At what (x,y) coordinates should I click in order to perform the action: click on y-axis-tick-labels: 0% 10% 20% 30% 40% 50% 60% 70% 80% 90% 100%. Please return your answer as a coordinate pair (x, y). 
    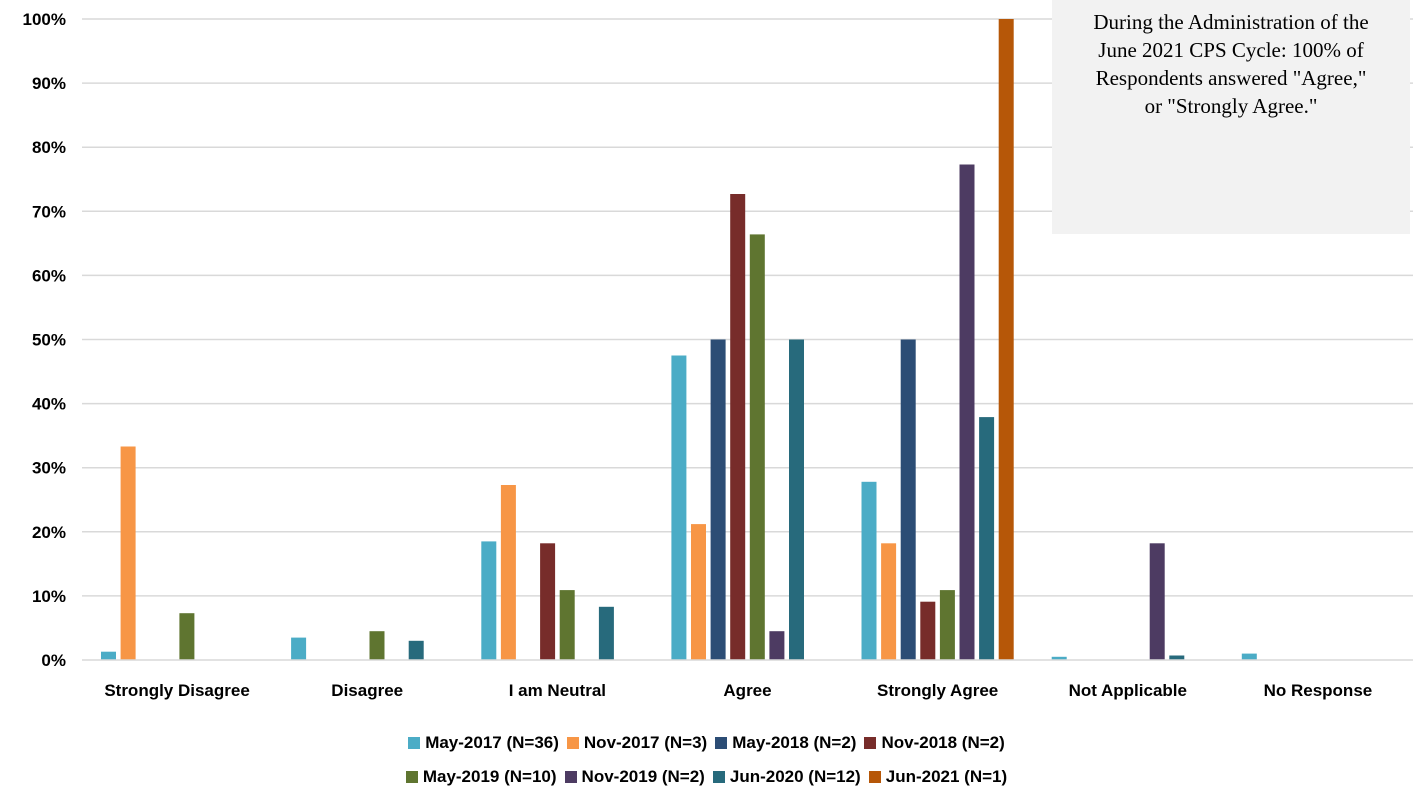
    Looking at the image, I should click on (44, 340).